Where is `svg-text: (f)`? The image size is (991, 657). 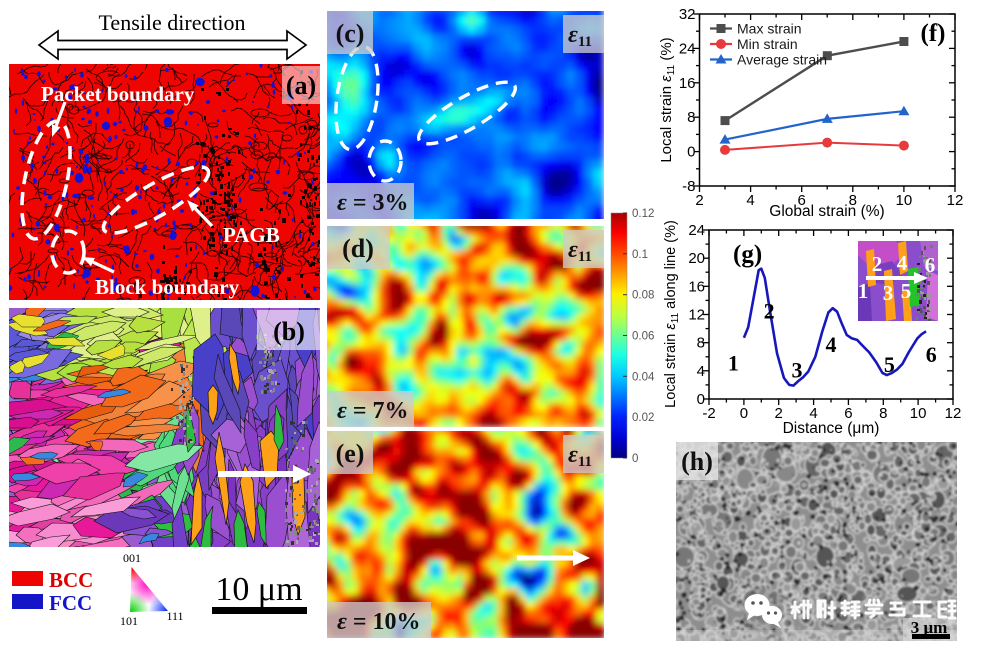 svg-text: (f) is located at coordinates (933, 33).